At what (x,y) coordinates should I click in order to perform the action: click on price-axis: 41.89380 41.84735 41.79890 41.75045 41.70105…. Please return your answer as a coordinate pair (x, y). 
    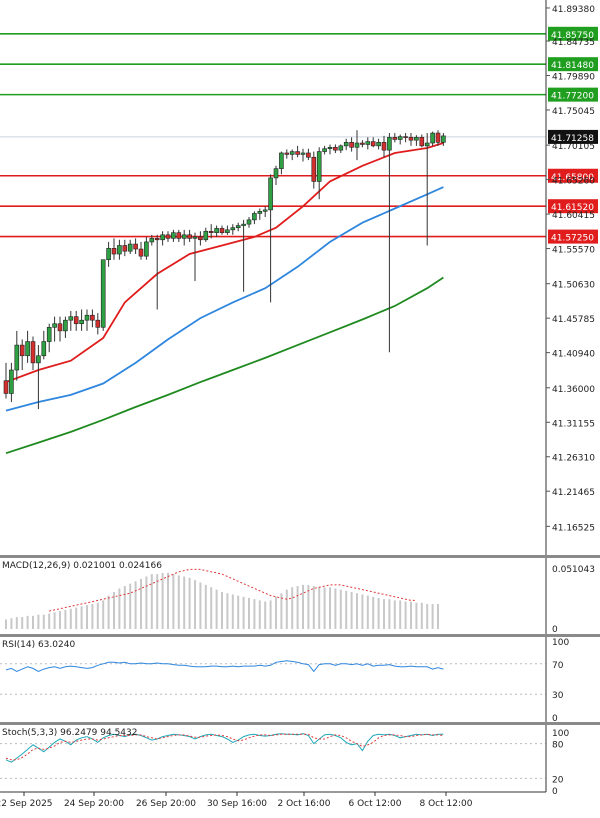
    Looking at the image, I should click on (572, 401).